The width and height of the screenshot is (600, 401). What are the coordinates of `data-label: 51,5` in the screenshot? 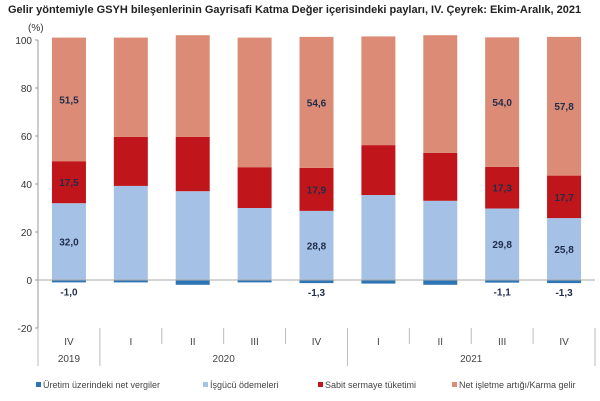 It's located at (69, 100).